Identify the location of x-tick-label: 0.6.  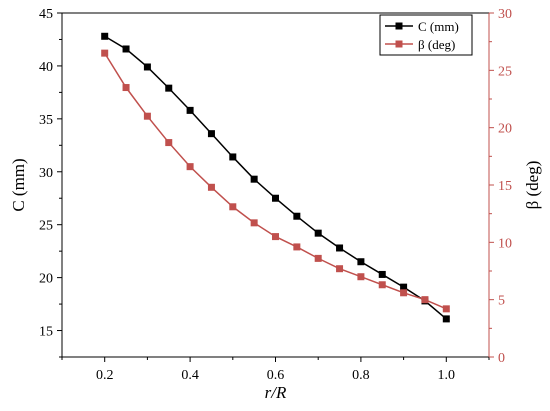
(276, 375).